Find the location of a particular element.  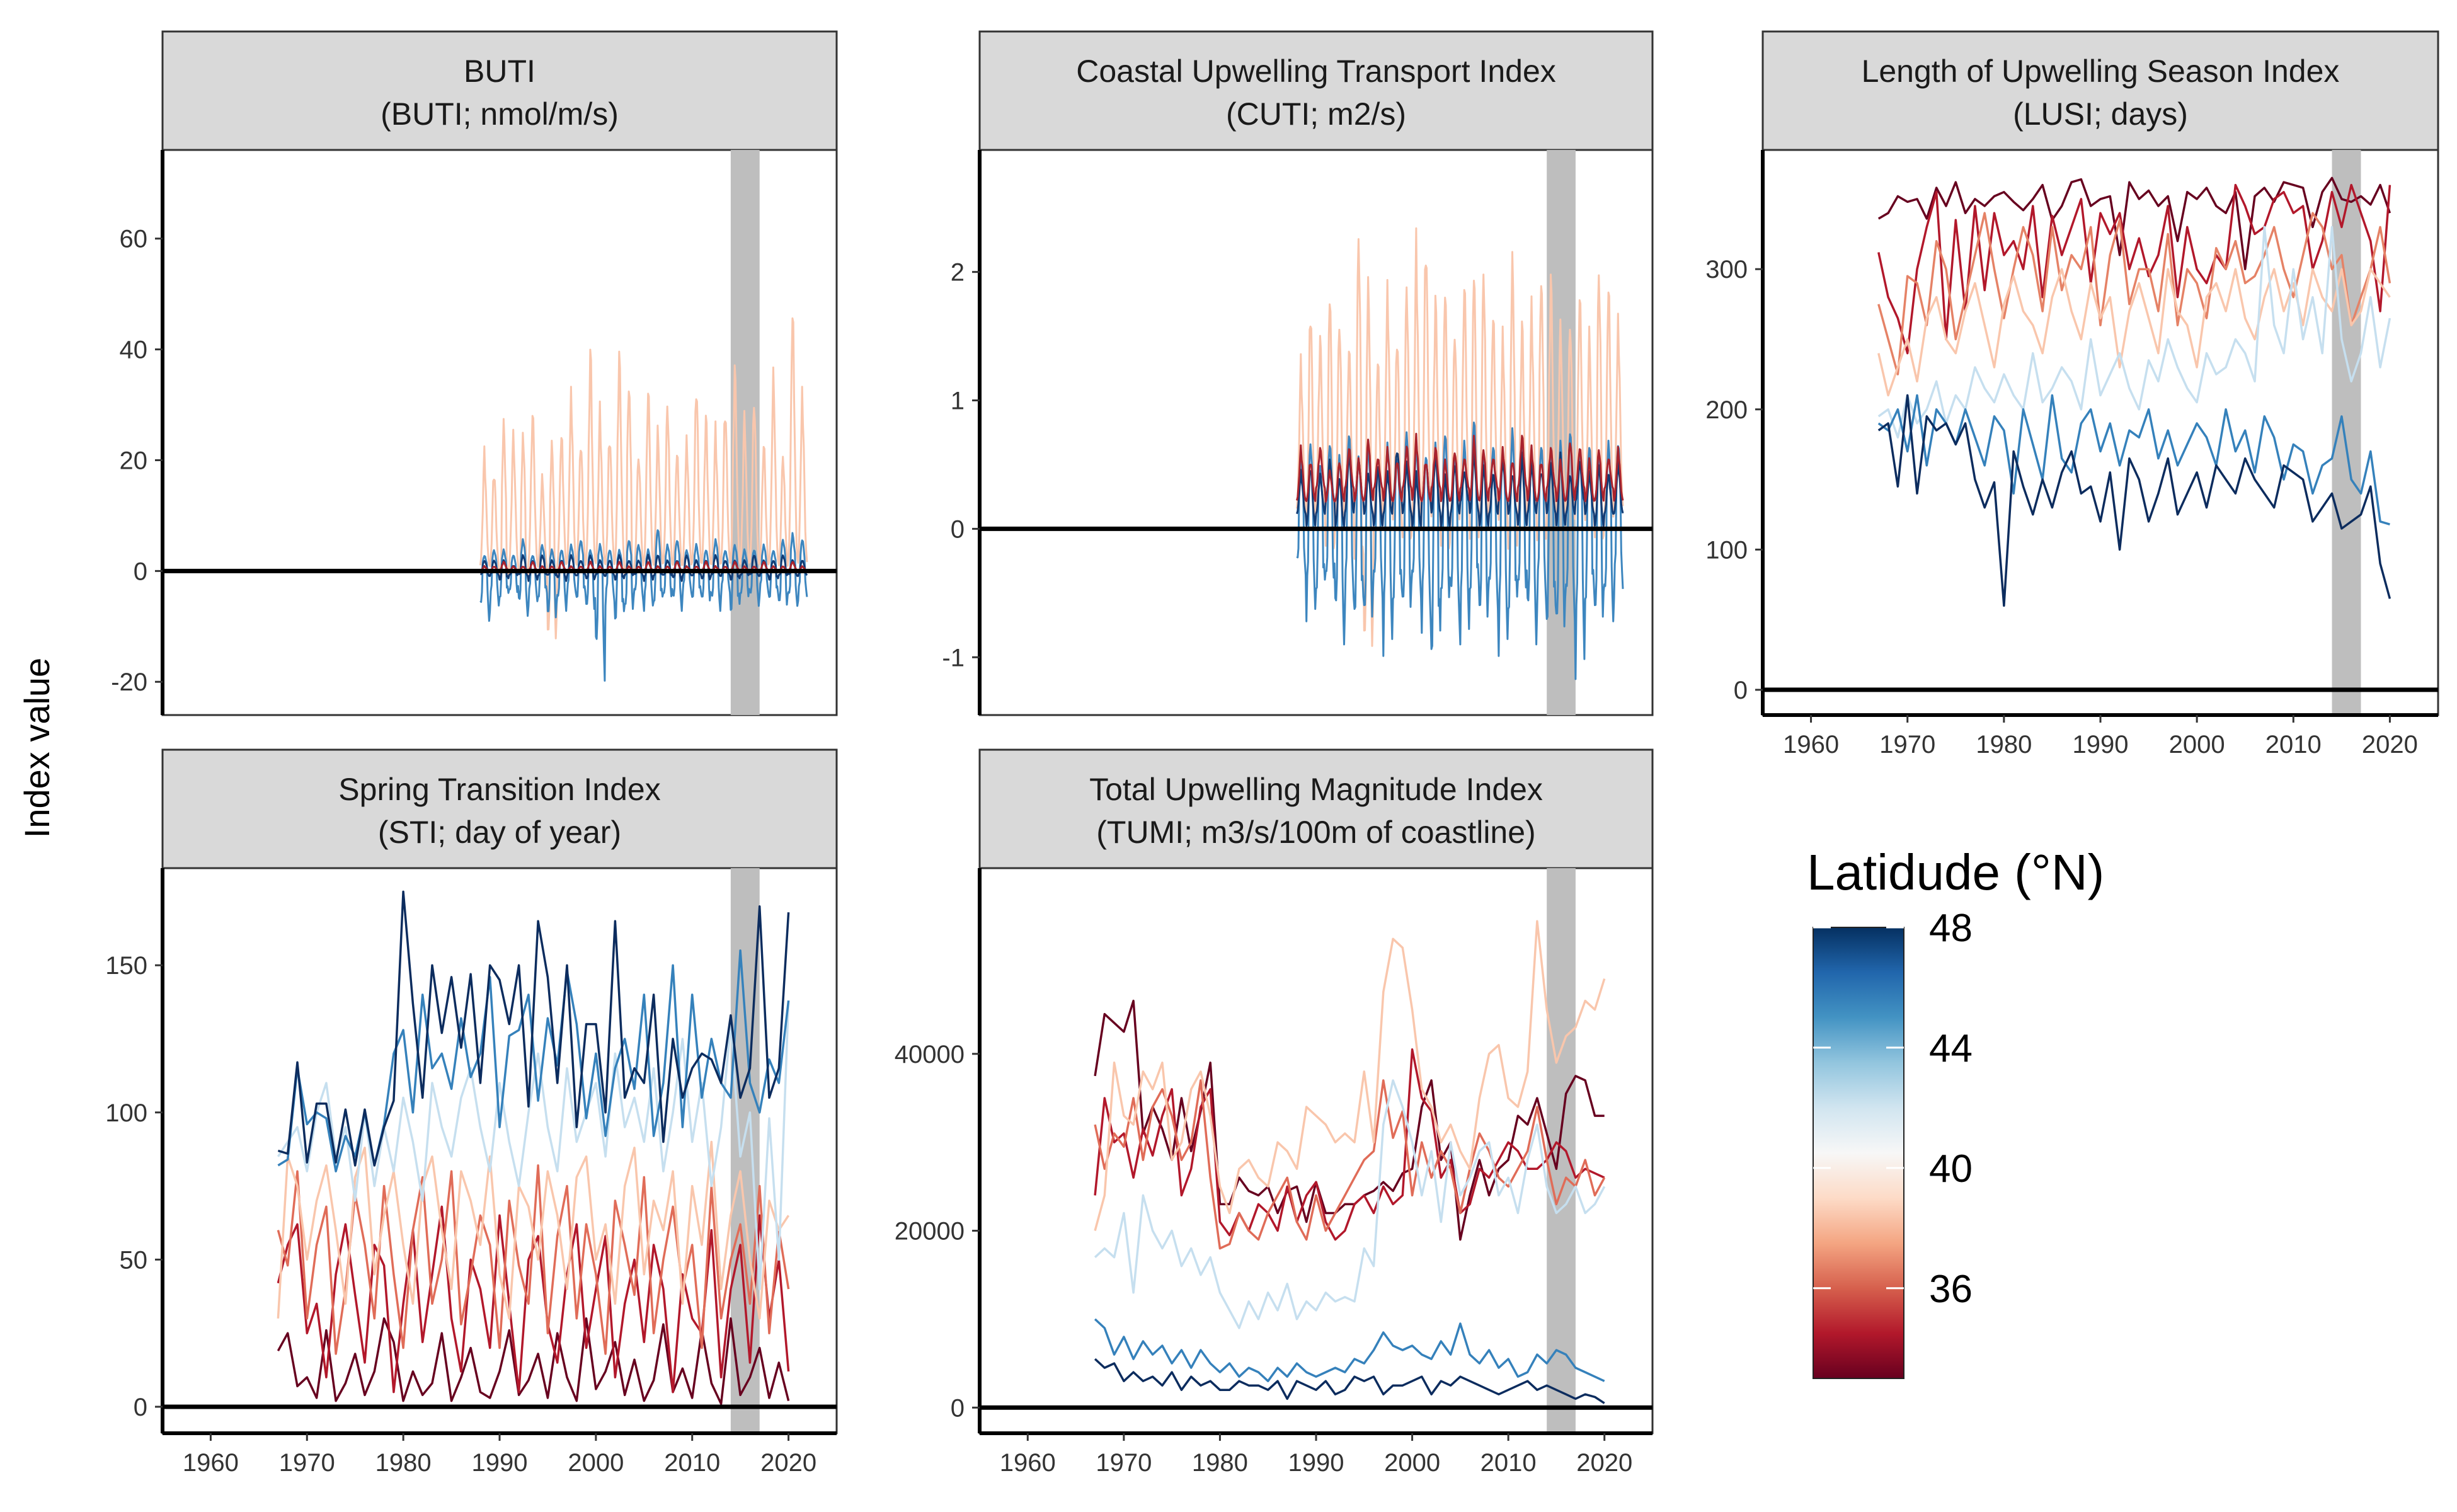

strip-subtitle: (CUTI; m2/s) is located at coordinates (1316, 114).